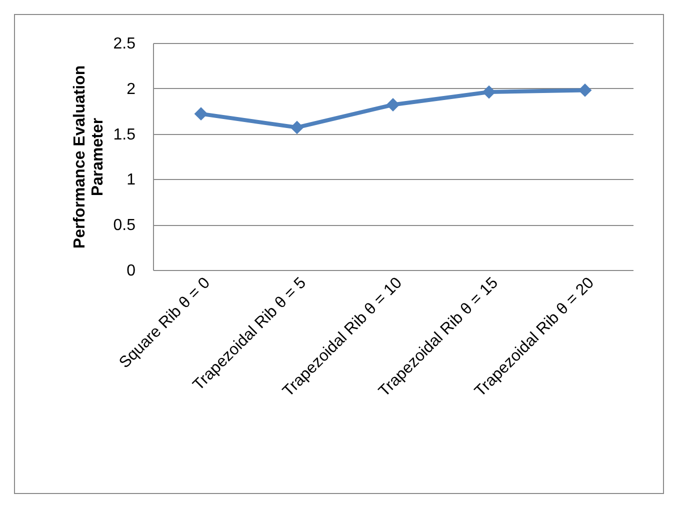 This screenshot has height=509, width=677. Describe the element at coordinates (124, 225) in the screenshot. I see `y-tick-label: 0.5` at that location.